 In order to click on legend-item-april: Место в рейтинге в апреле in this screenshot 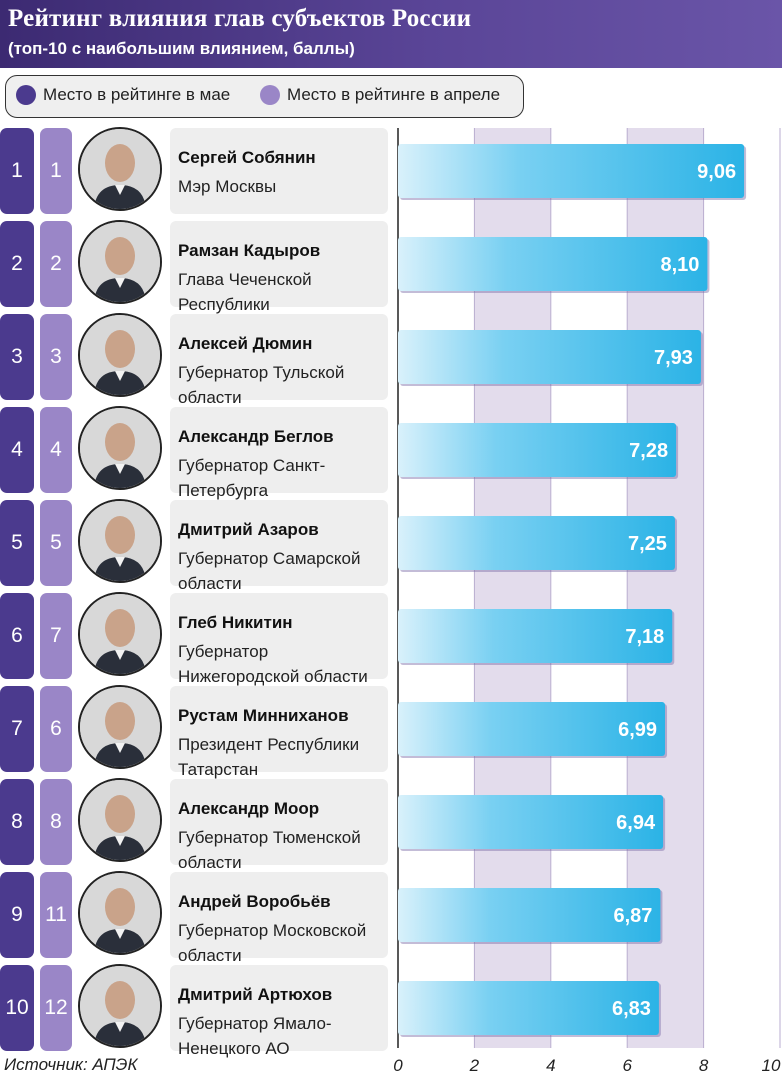, I will do `click(380, 95)`.